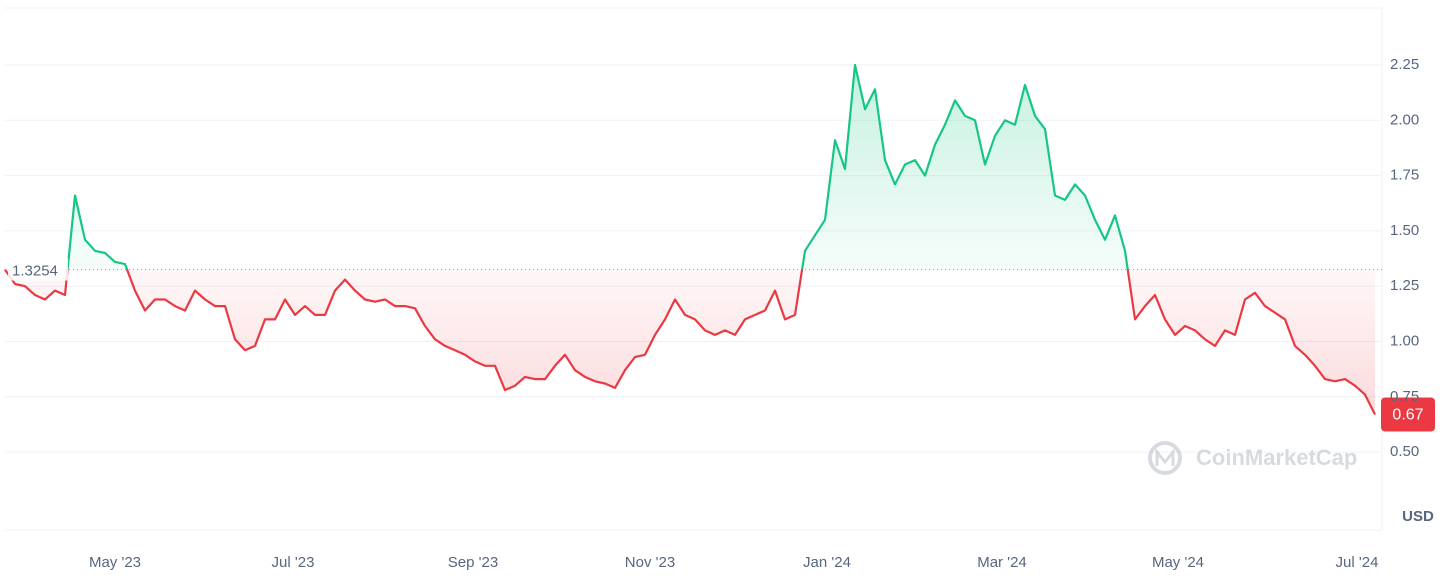 Image resolution: width=1448 pixels, height=584 pixels. Describe the element at coordinates (1276, 457) in the screenshot. I see `watermark-text: CoinMarketCap` at that location.